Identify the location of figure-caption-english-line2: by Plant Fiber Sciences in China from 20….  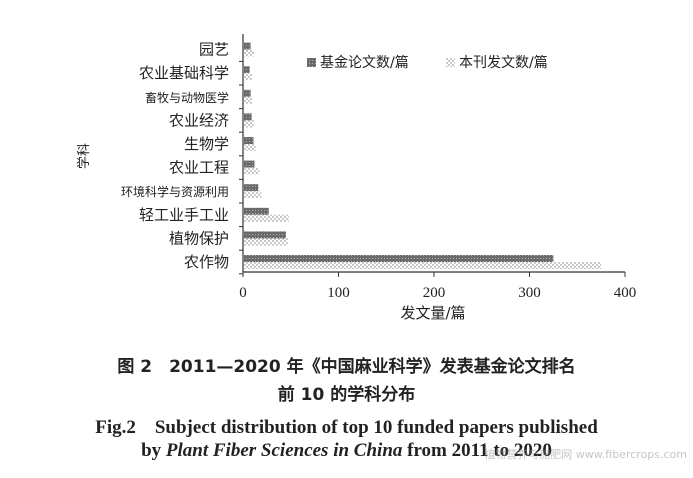
(346, 451).